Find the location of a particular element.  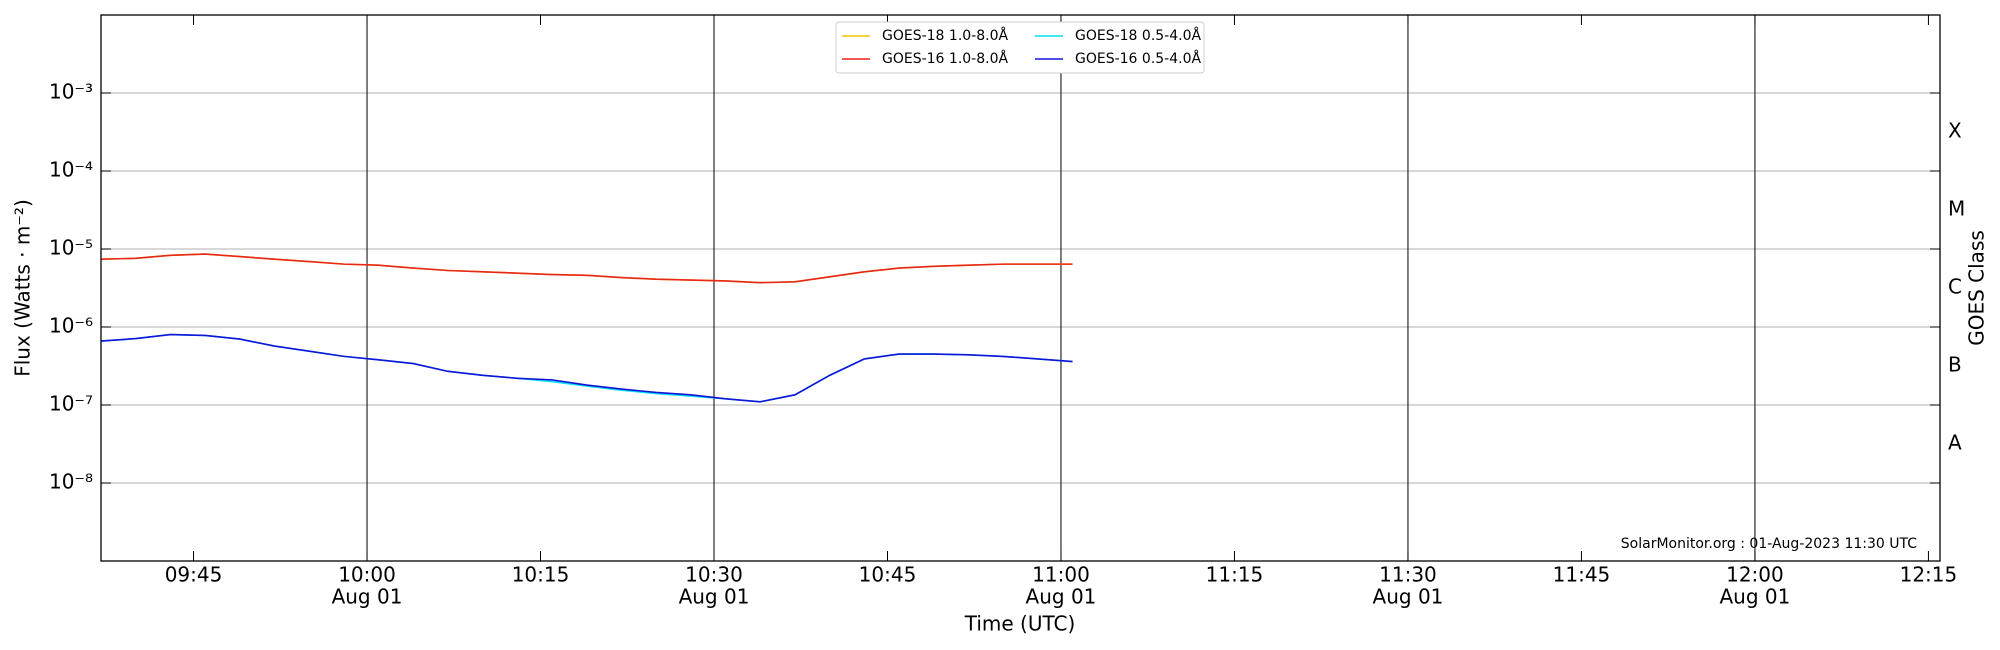

legend-label: GOES-18 0.5-4.0Å is located at coordinates (1138, 35).